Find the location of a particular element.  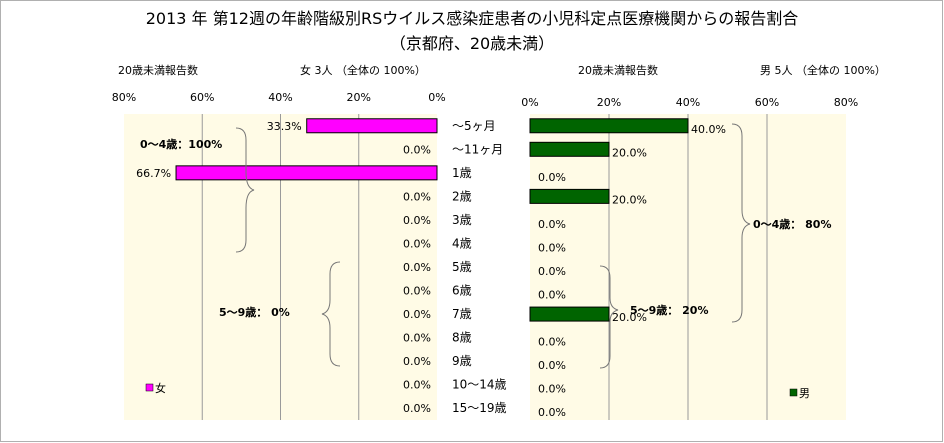

male-summary: 男 5人 （全体の 100%） is located at coordinates (823, 70).